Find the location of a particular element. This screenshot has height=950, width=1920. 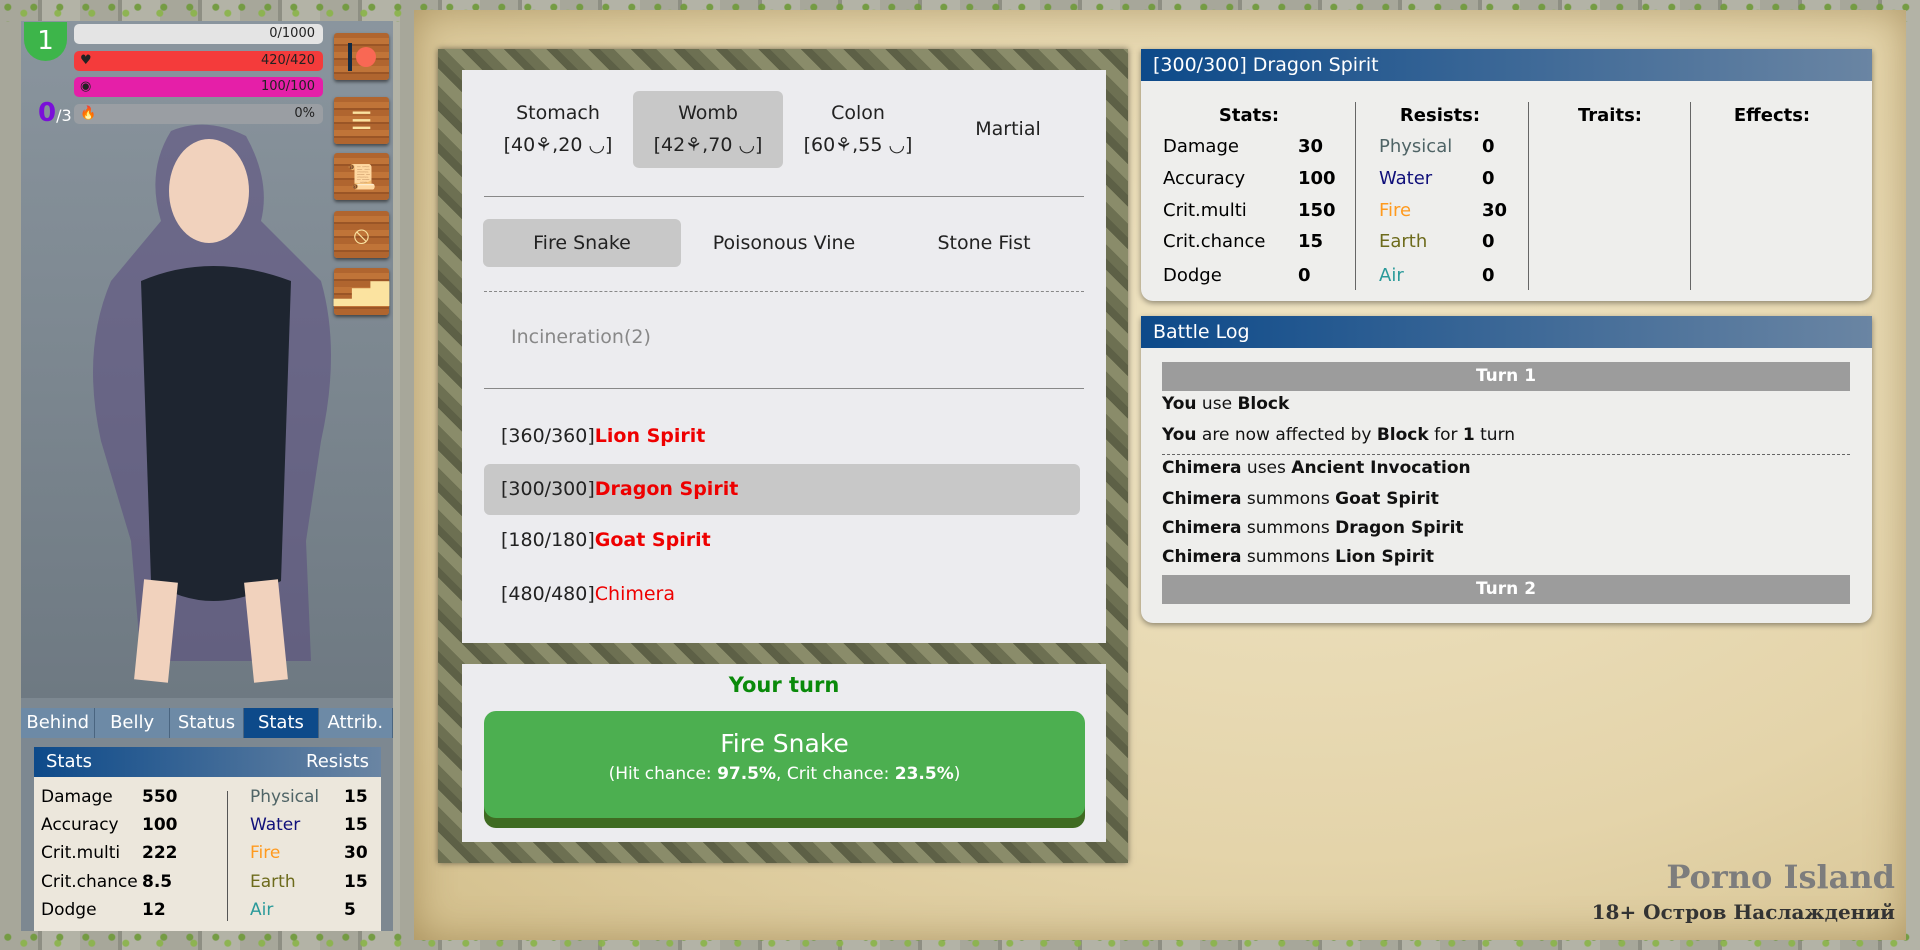

log-line: Chimera summons Lion Spirit is located at coordinates (1298, 557).